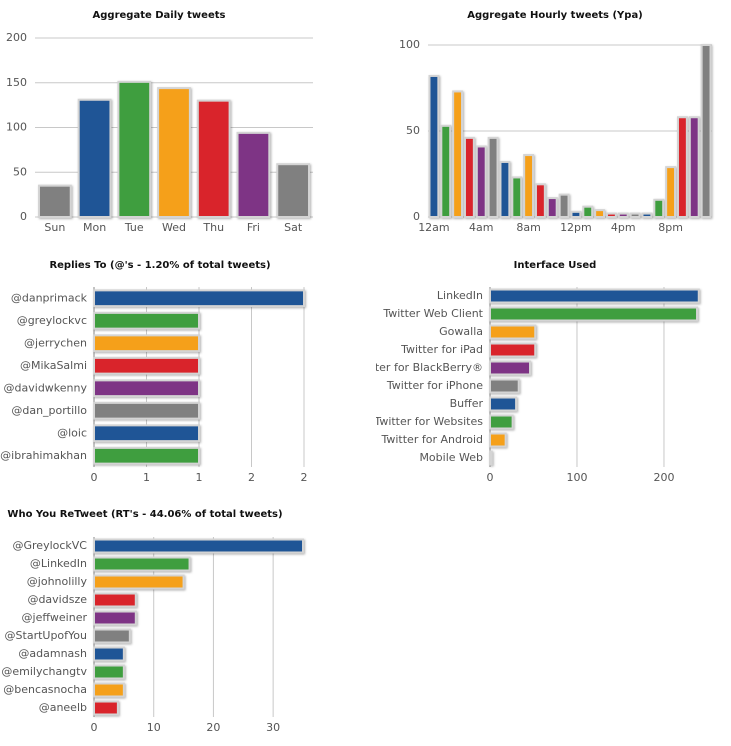 The height and width of the screenshot is (746, 731). I want to click on chart-title: Aggregate Daily tweets, so click(159, 15).